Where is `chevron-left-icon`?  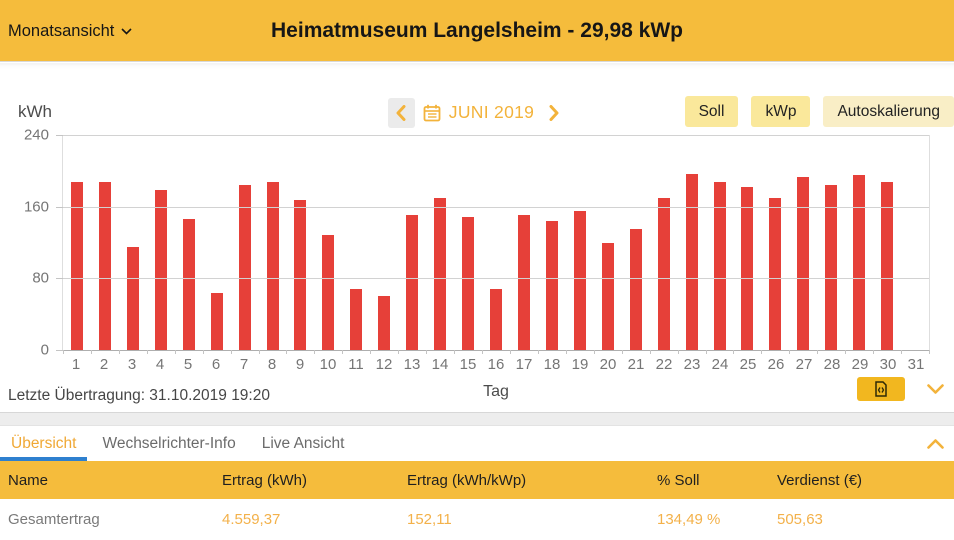 chevron-left-icon is located at coordinates (401, 112).